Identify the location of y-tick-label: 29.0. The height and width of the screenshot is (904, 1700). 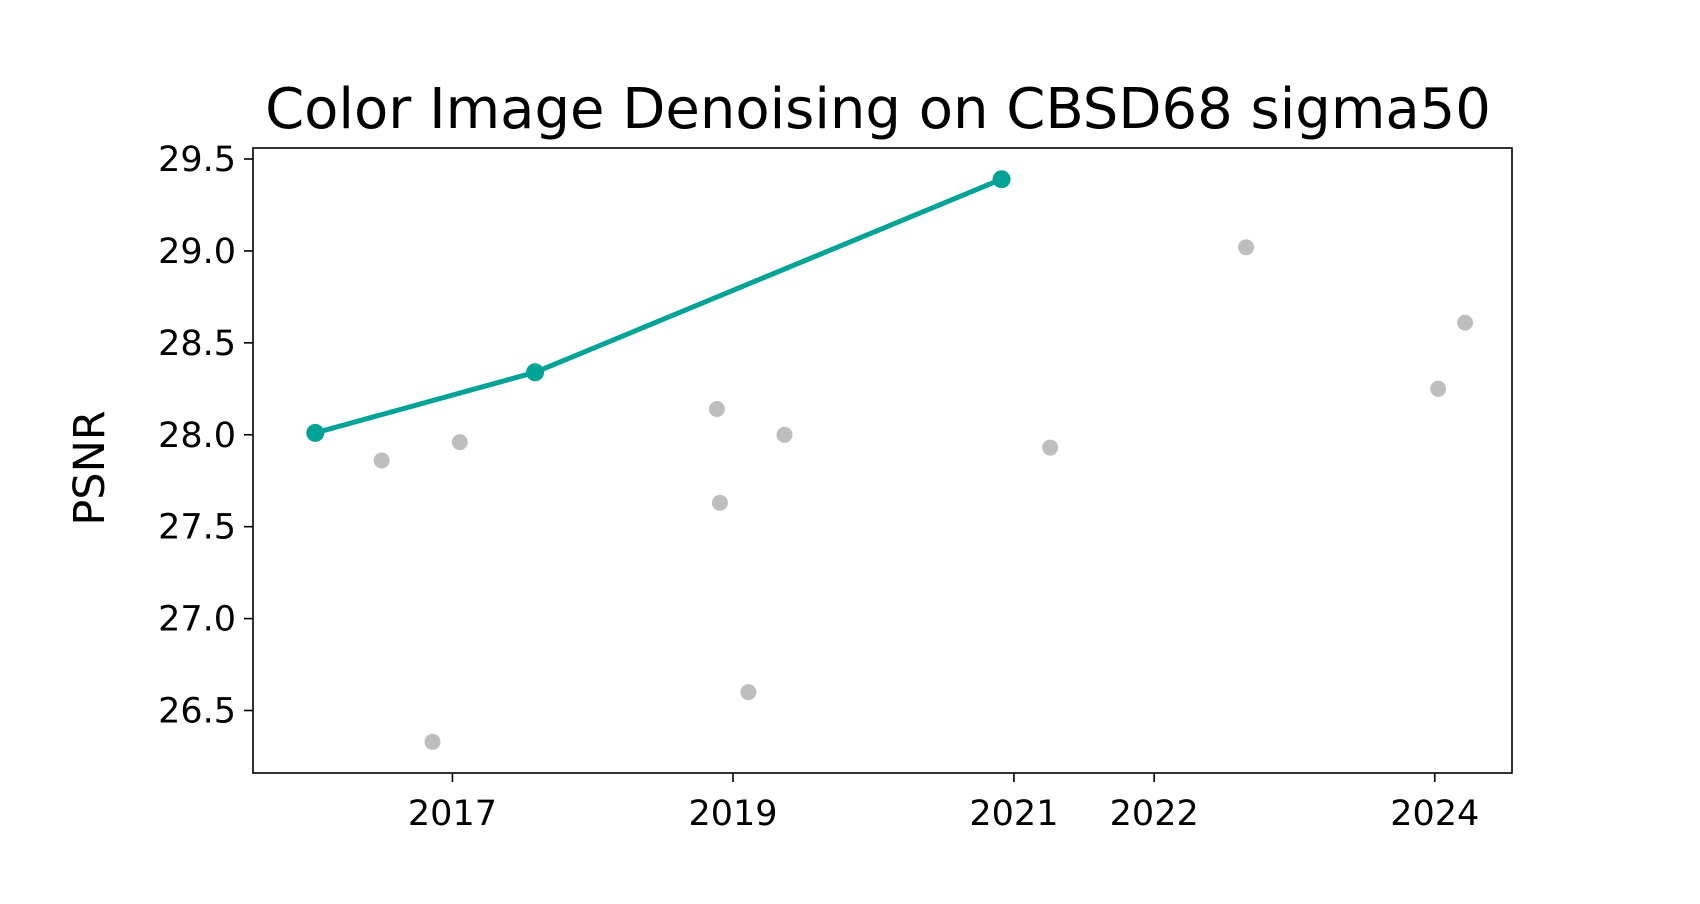
(197, 252).